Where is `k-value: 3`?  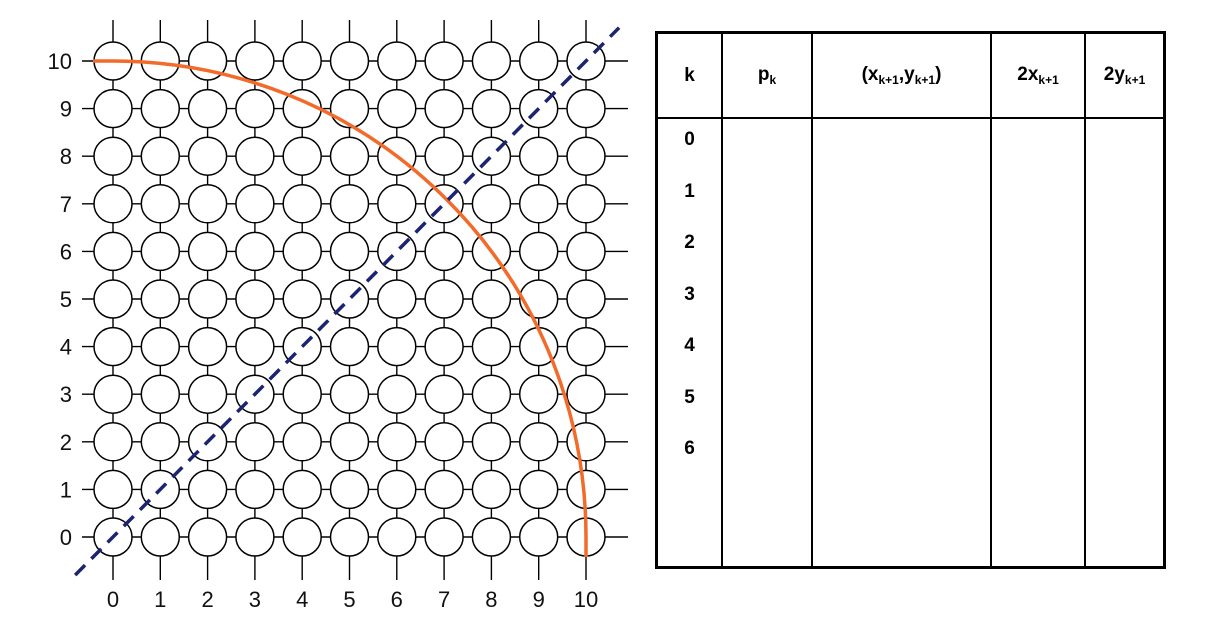 k-value: 3 is located at coordinates (689, 294).